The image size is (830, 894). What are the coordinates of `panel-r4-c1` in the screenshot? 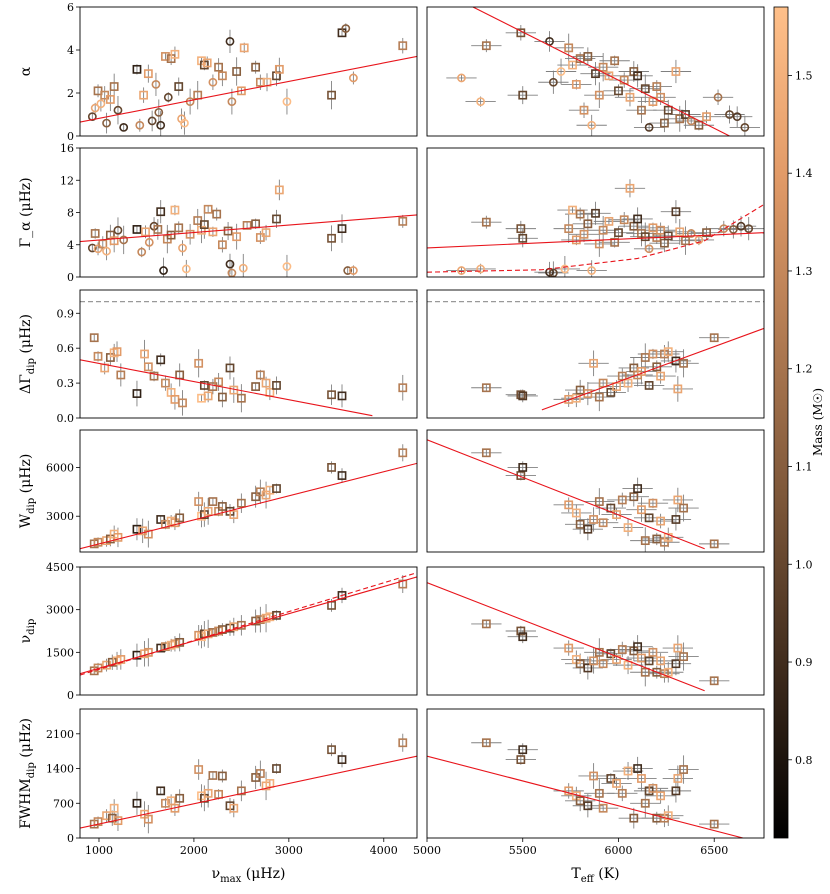 It's located at (595, 631).